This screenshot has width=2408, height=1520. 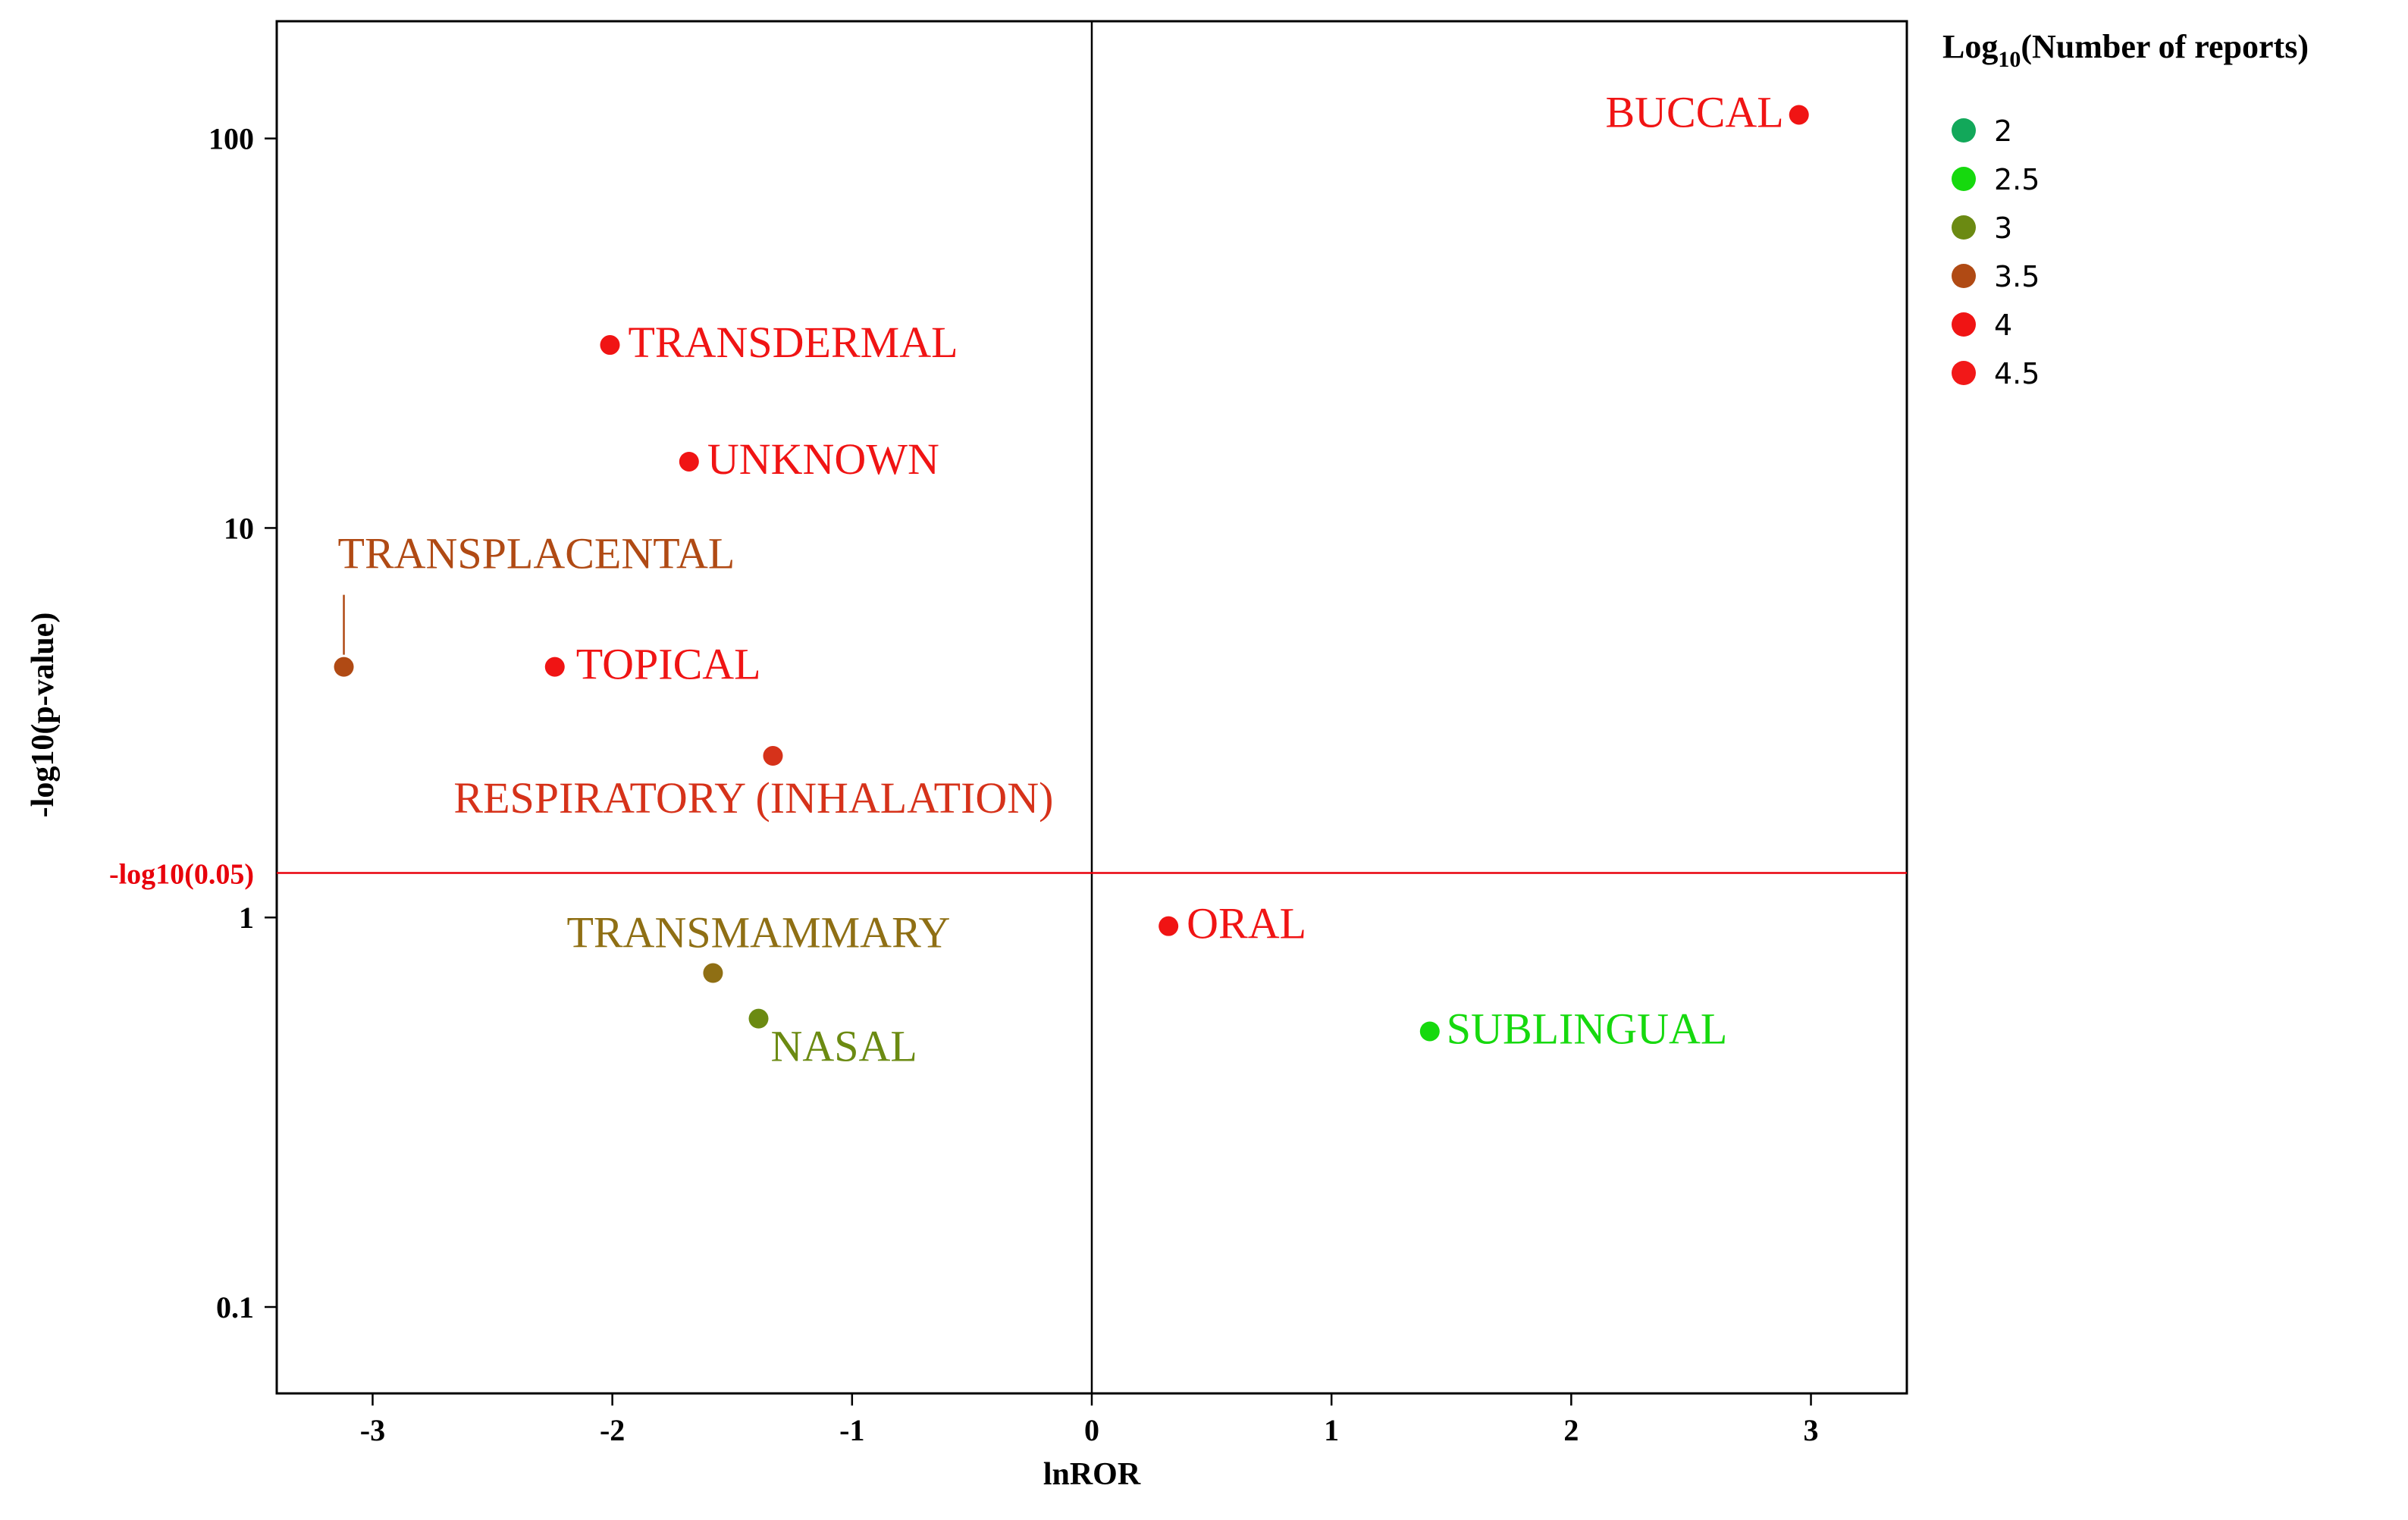 I want to click on point-label: SUBLINGUAL, so click(x=1587, y=1028).